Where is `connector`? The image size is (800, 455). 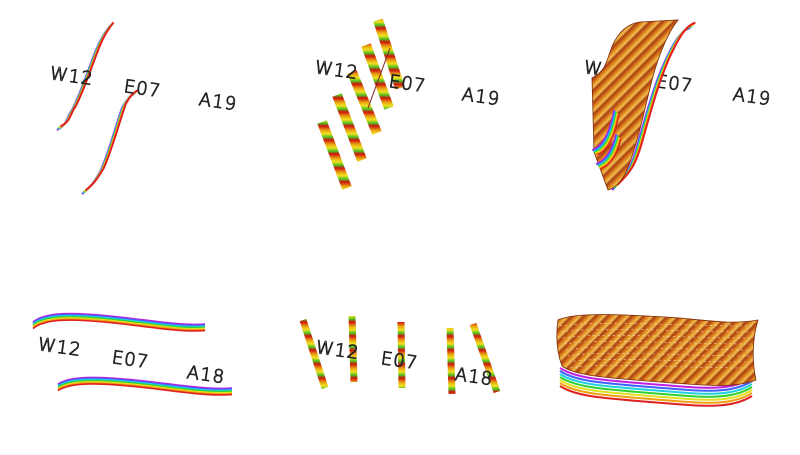
connector is located at coordinates (379, 78).